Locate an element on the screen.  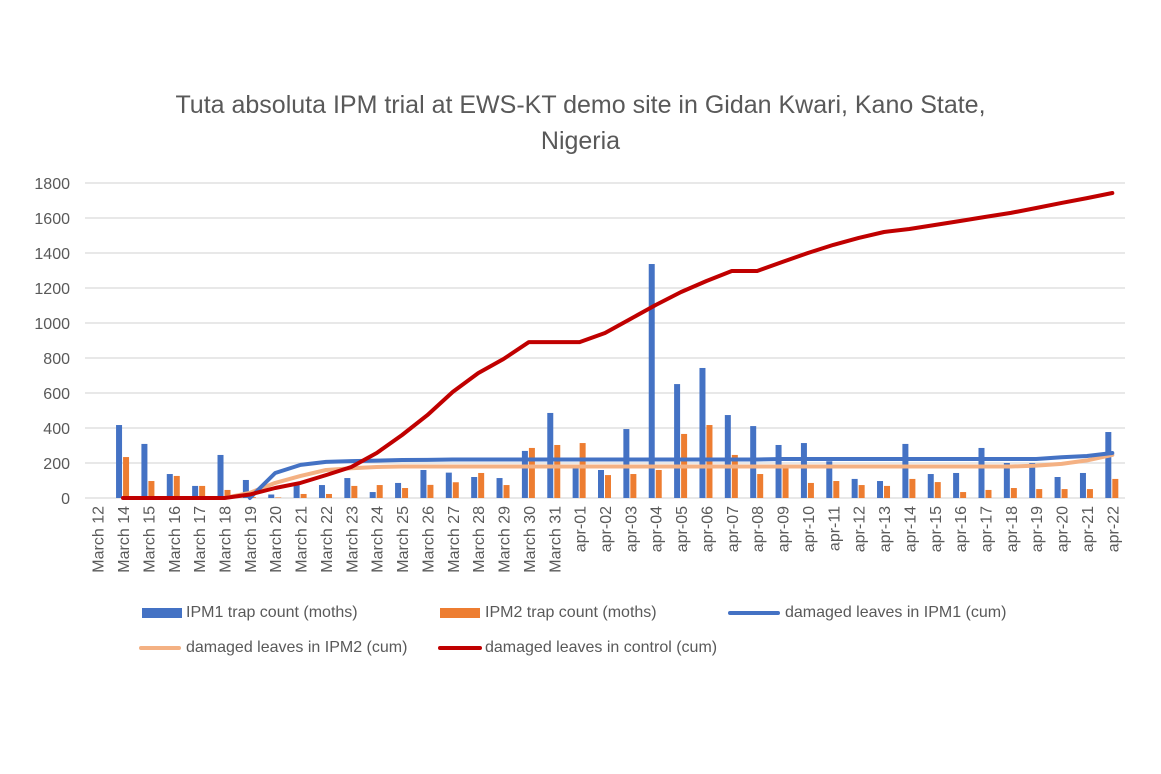
x-tick-label: March 20 is located at coordinates (276, 539).